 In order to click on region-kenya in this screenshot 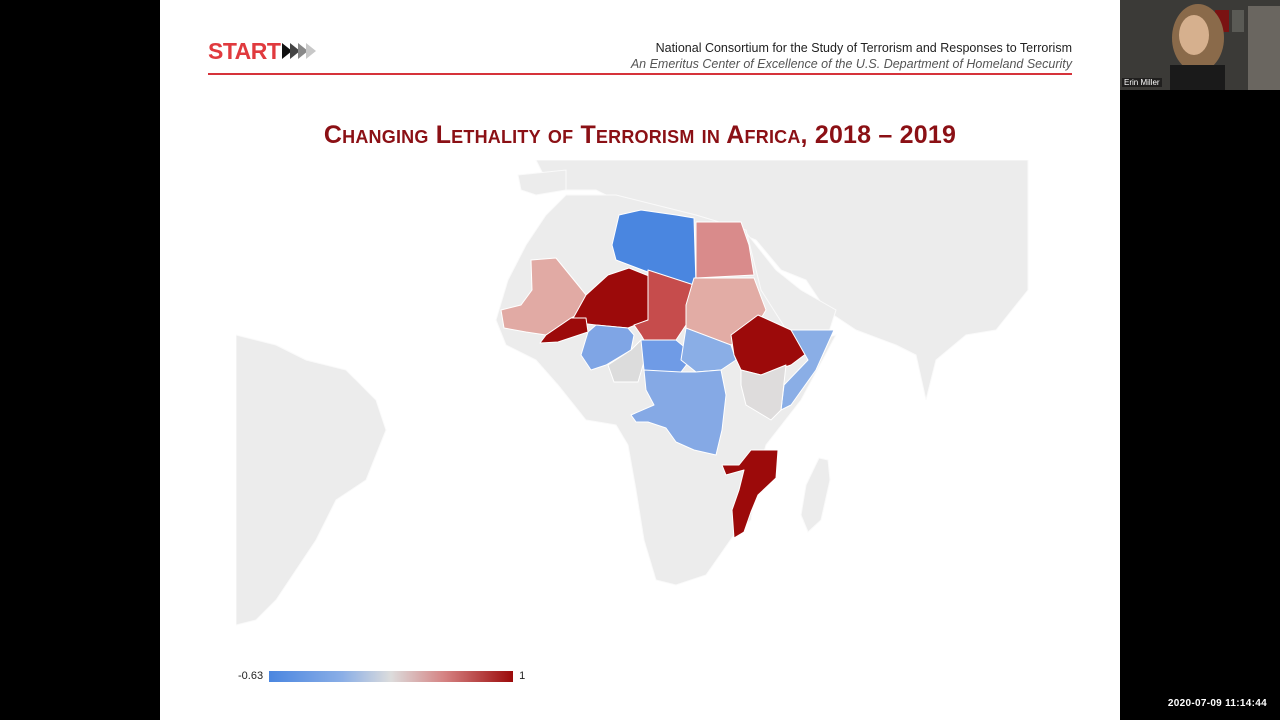, I will do `click(763, 392)`.